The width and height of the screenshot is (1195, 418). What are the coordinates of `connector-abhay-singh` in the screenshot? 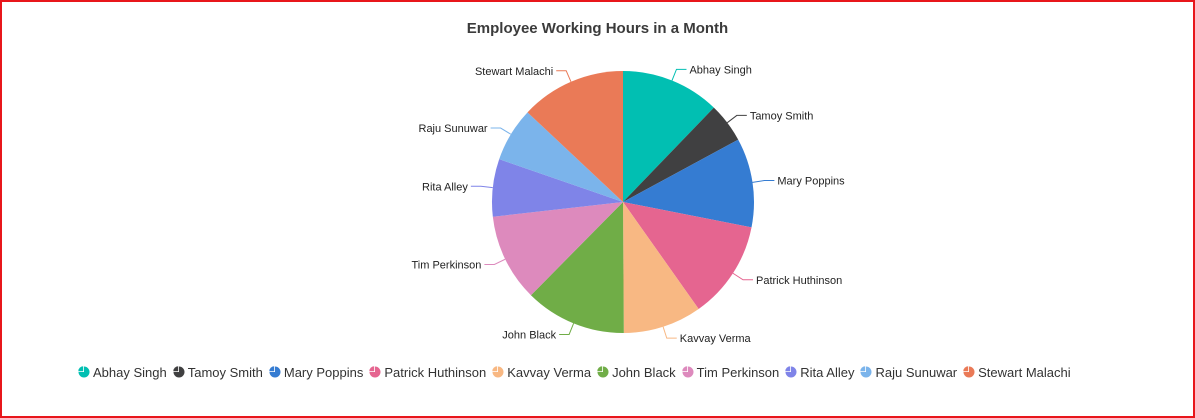 It's located at (679, 74).